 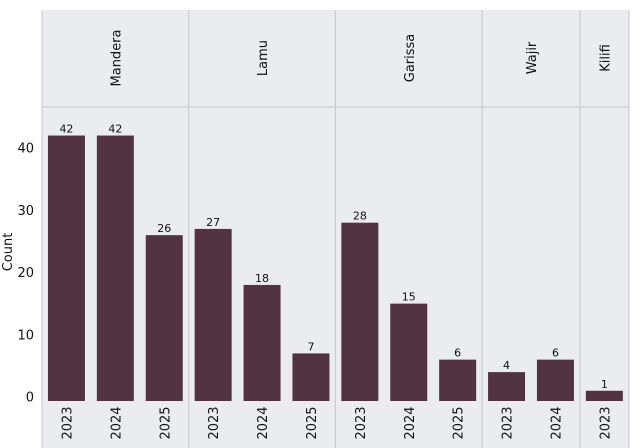 What do you see at coordinates (116, 58) in the screenshot?
I see `facet-label: Mandera` at bounding box center [116, 58].